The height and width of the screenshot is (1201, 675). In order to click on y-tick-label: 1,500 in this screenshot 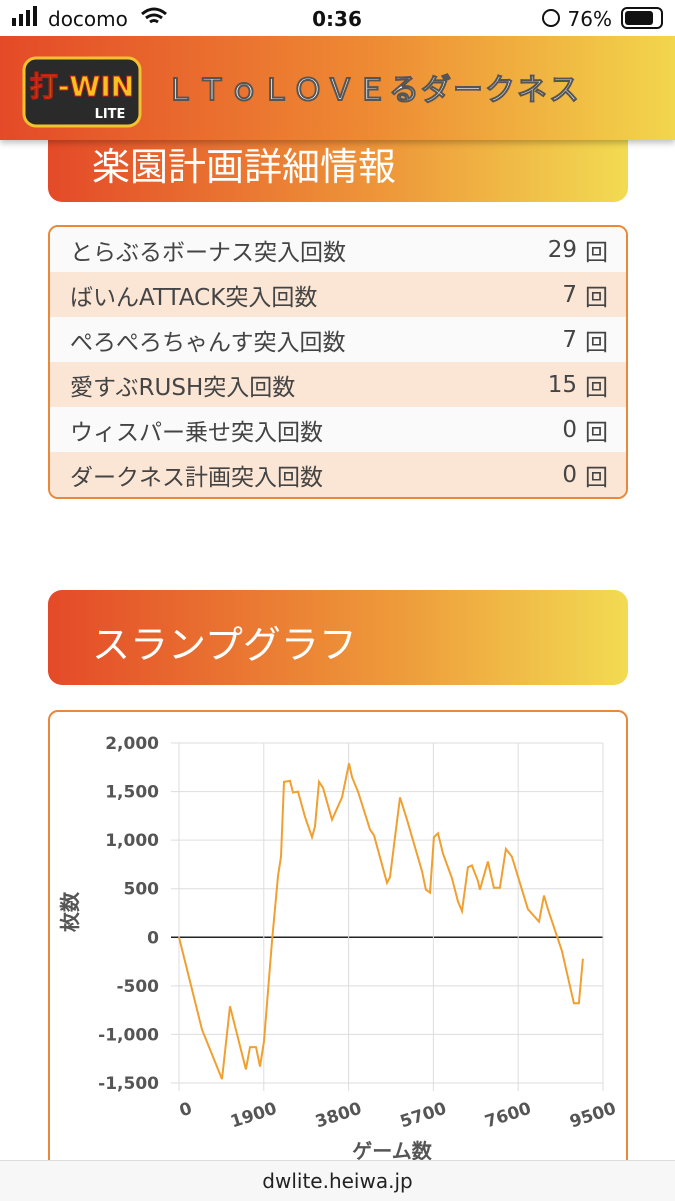, I will do `click(132, 793)`.